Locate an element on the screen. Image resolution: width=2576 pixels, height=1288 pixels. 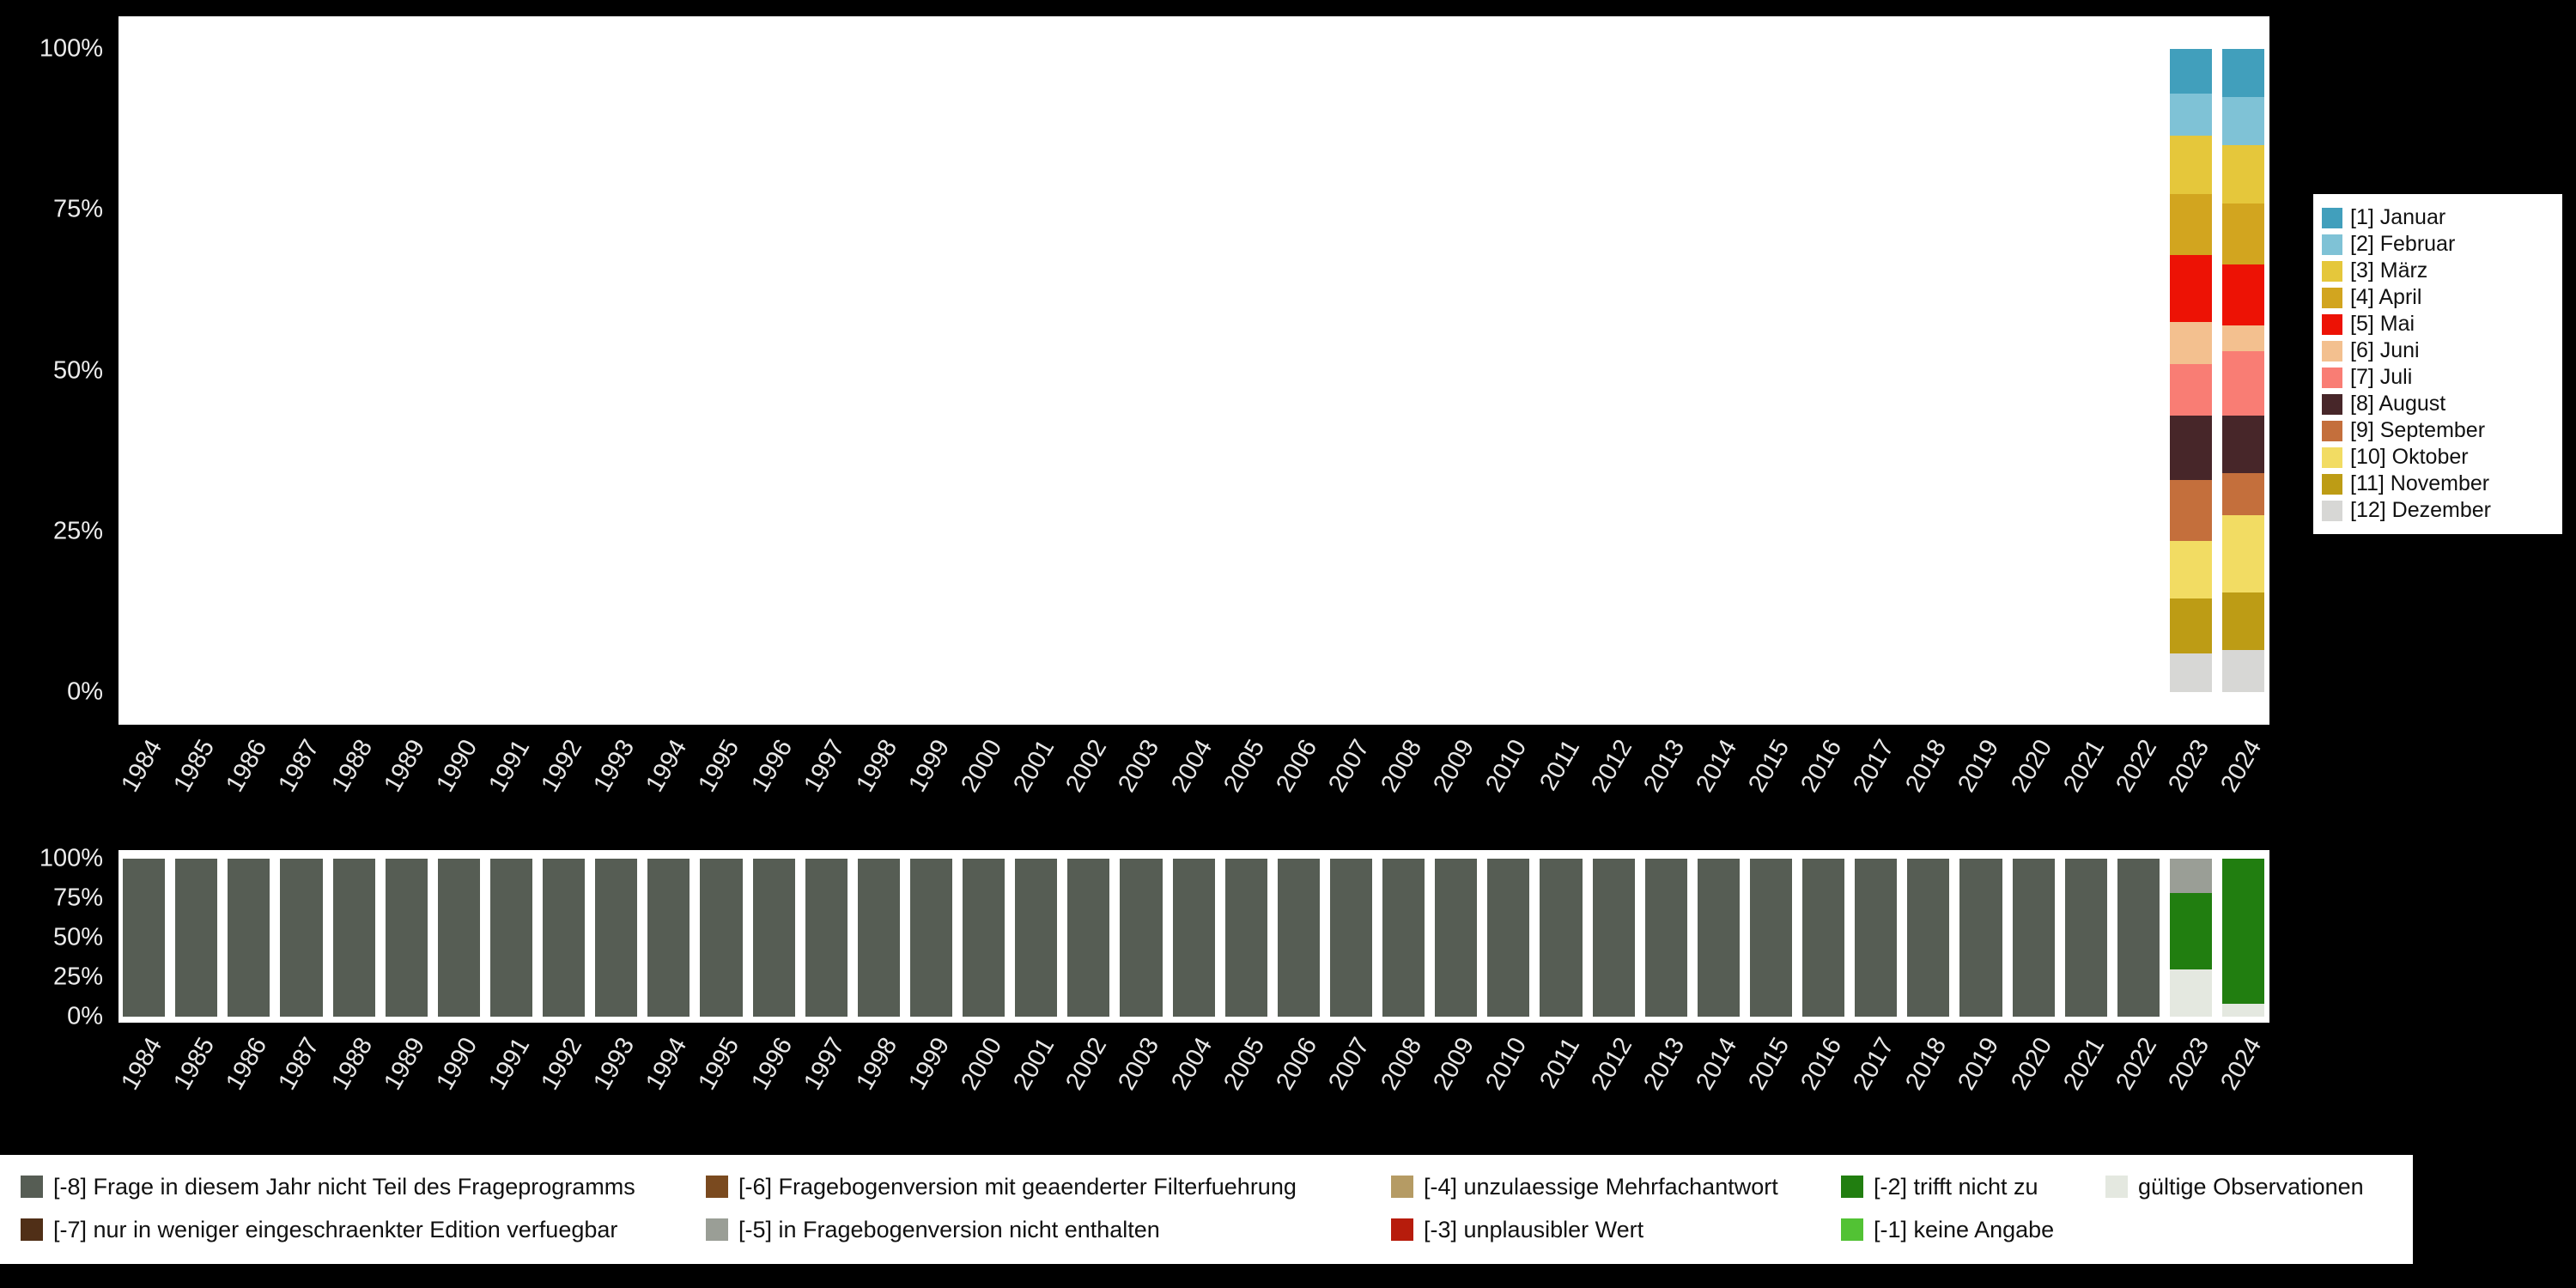
legend-item-label: gültige Observationen is located at coordinates (2251, 1186).